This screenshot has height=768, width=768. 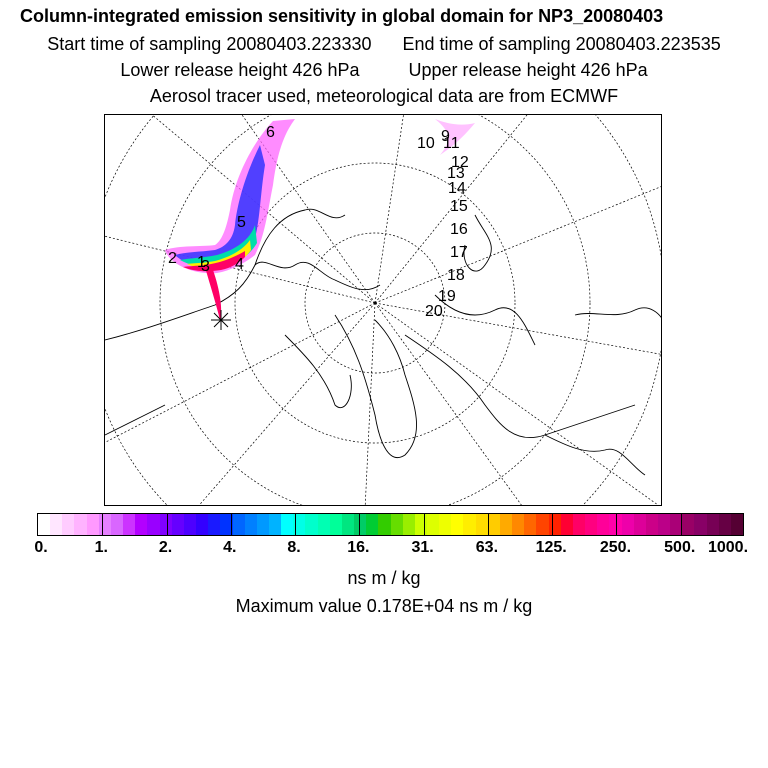 I want to click on colorbar-tick-label: 0., so click(x=41, y=547).